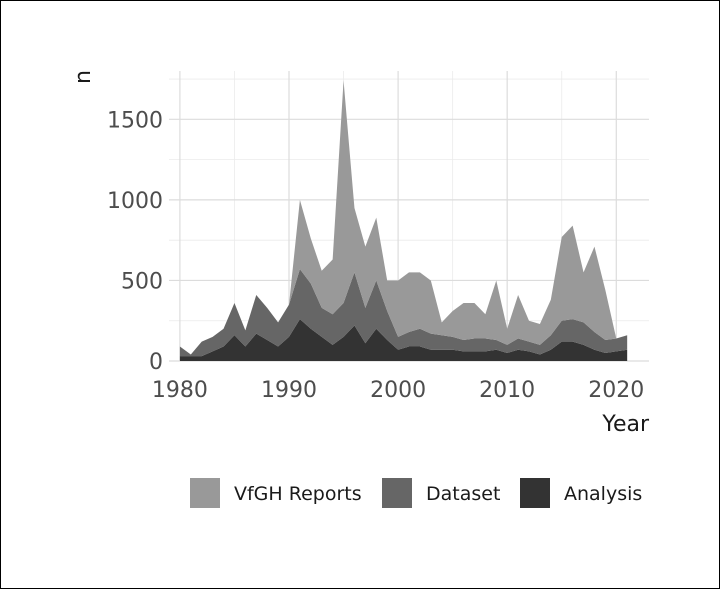 The height and width of the screenshot is (589, 720). What do you see at coordinates (463, 494) in the screenshot?
I see `legend-label-dataset: Dataset` at bounding box center [463, 494].